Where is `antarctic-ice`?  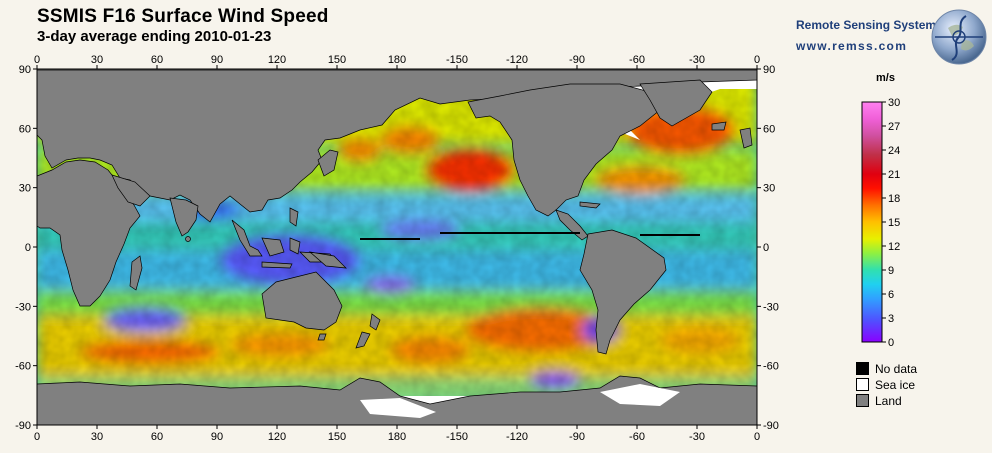 antarctic-ice is located at coordinates (520, 401).